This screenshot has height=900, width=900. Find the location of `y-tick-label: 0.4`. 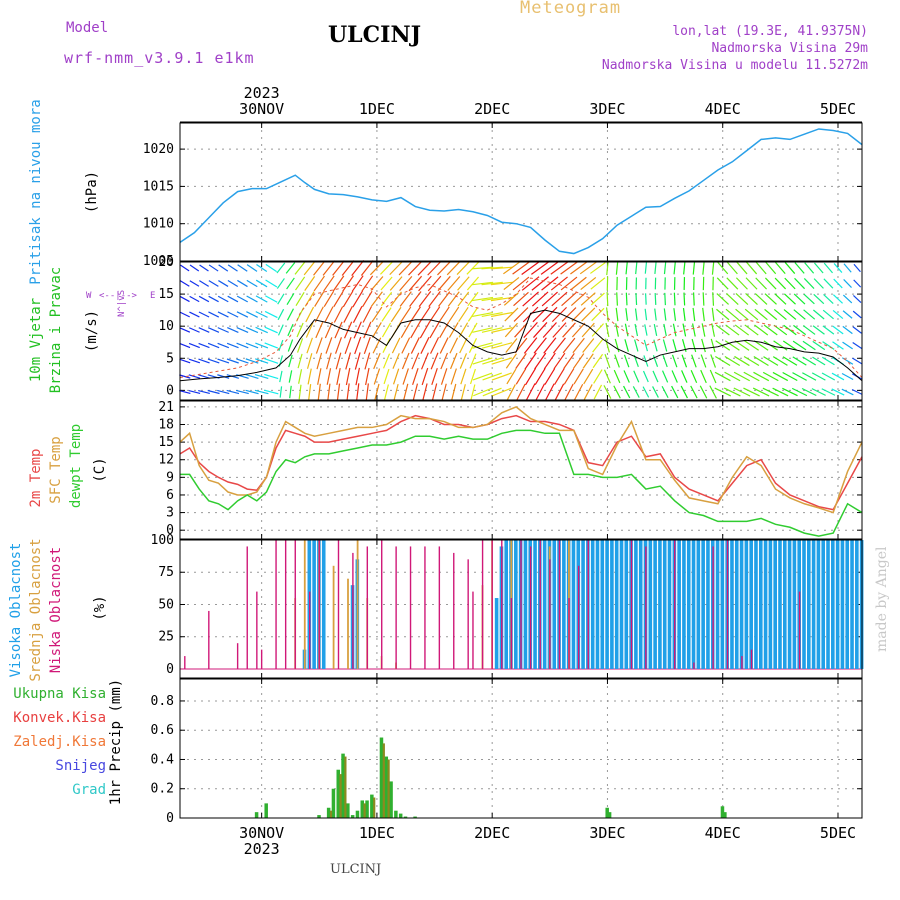

y-tick-label: 0.4 is located at coordinates (163, 759).